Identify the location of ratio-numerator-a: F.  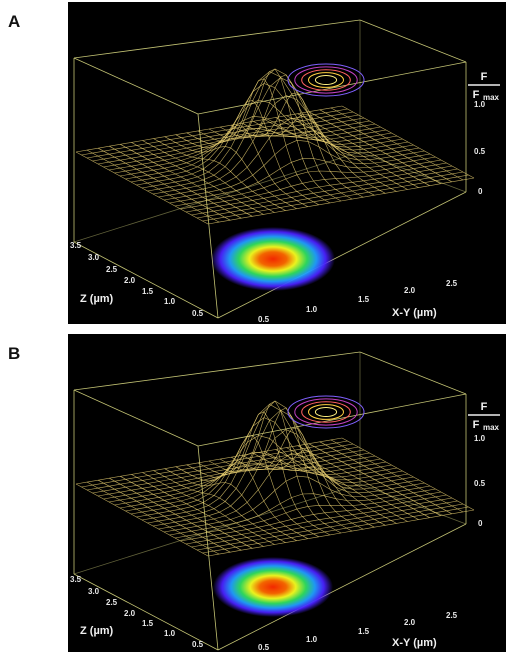
(484, 77).